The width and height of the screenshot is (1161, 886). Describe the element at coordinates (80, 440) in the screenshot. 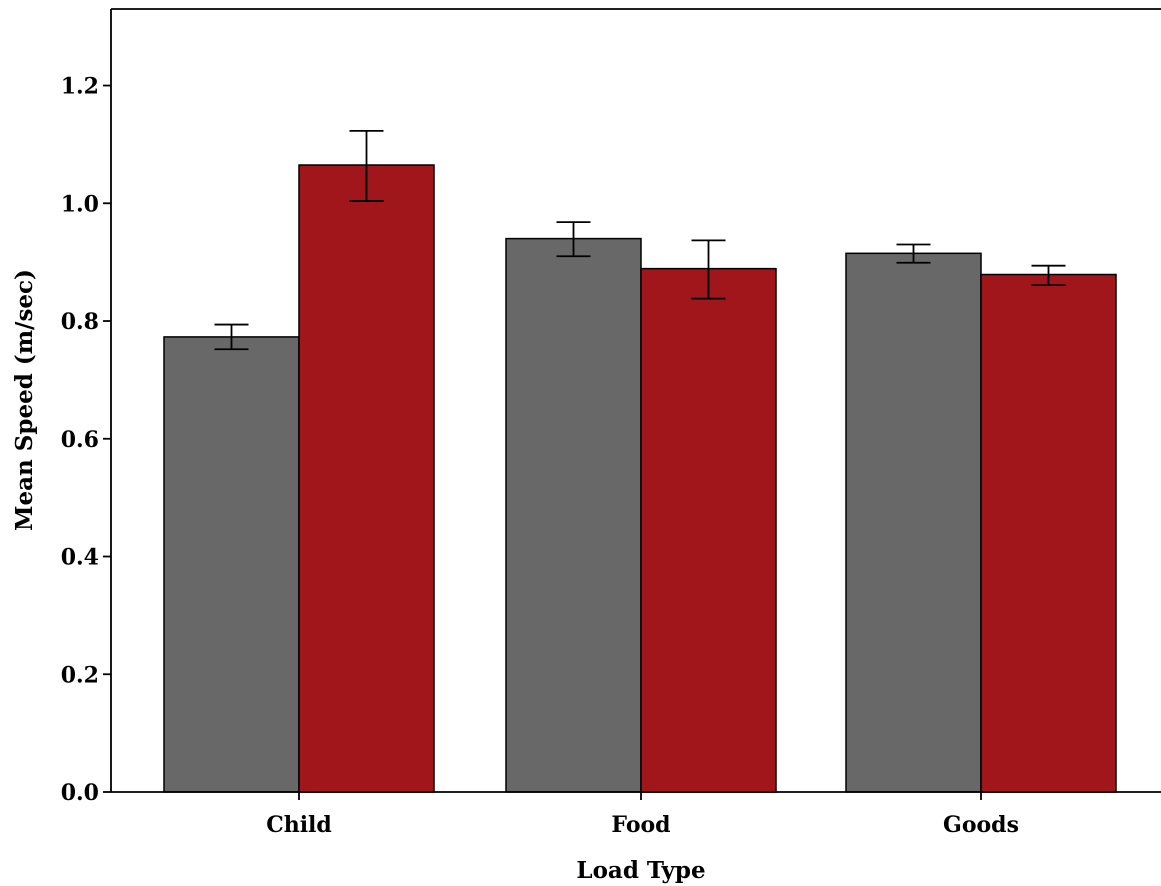

I see `y-tick-label: 0.6` at that location.